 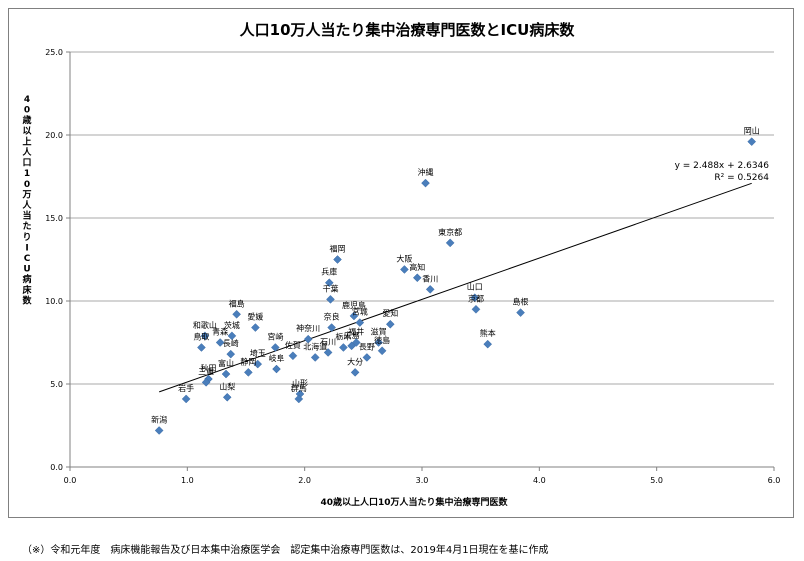 What do you see at coordinates (26, 216) in the screenshot?
I see `y-axis-label-char: 当` at bounding box center [26, 216].